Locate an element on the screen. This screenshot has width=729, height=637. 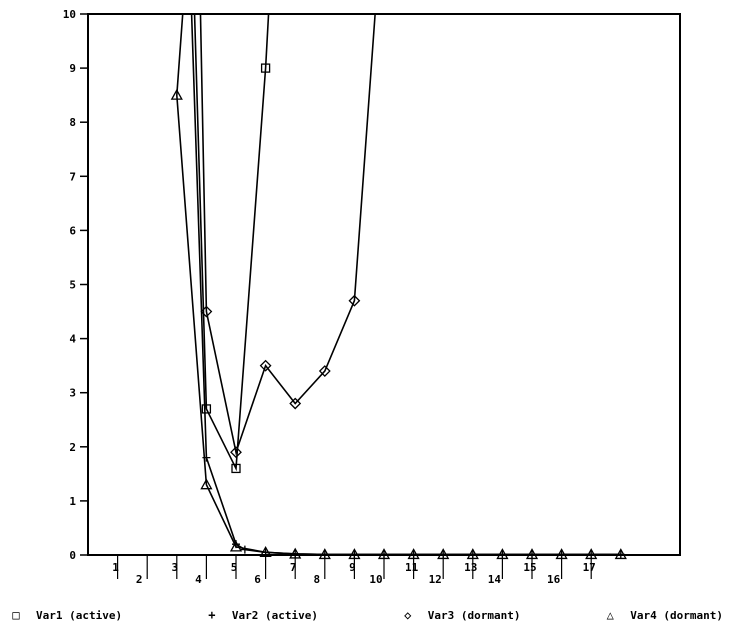
y-tick-label: 1 is located at coordinates (72, 501).